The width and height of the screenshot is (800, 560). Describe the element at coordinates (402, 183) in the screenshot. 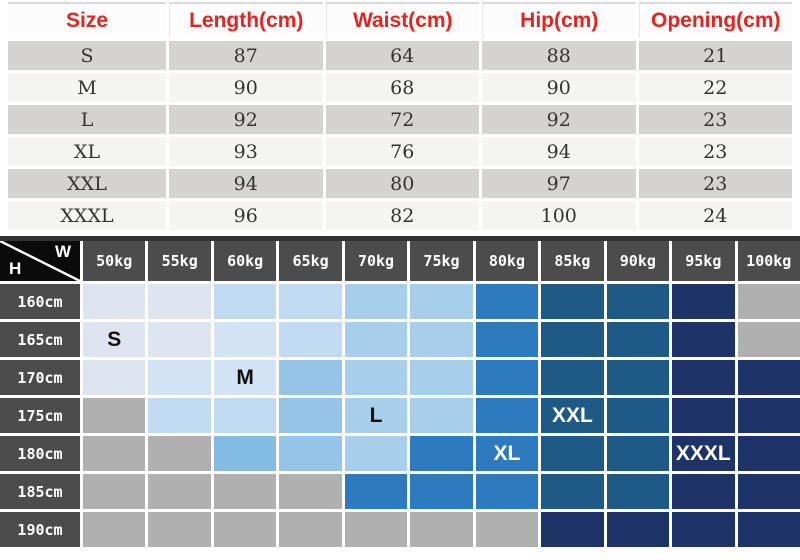

I see `size-value: 80` at that location.